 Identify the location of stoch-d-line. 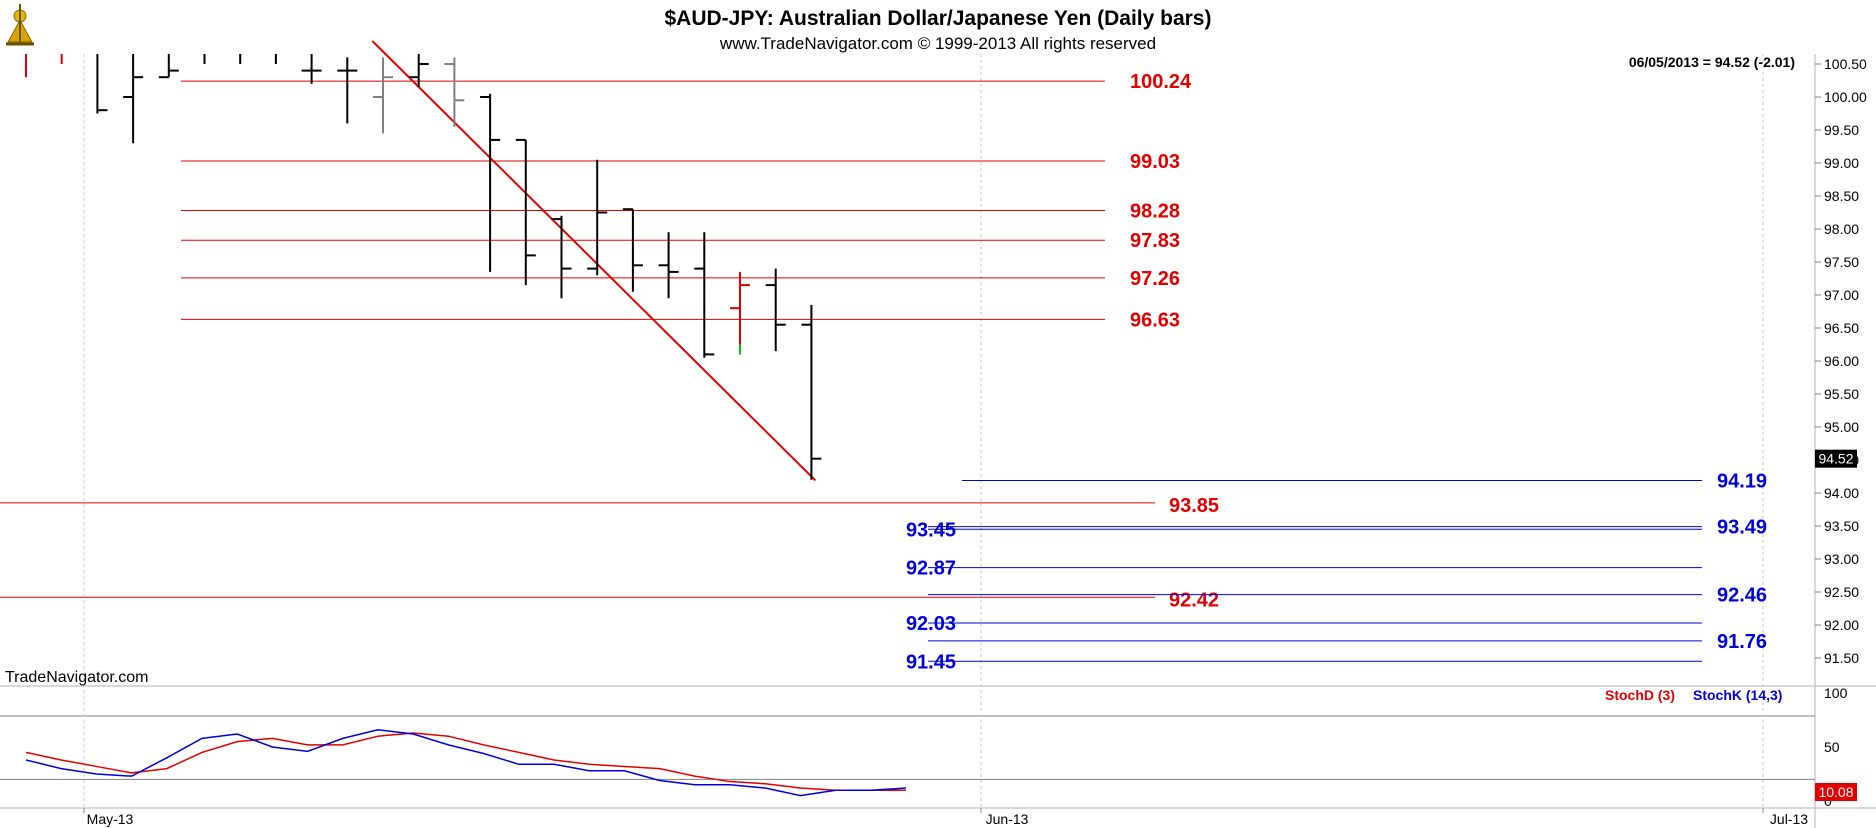
(465, 761).